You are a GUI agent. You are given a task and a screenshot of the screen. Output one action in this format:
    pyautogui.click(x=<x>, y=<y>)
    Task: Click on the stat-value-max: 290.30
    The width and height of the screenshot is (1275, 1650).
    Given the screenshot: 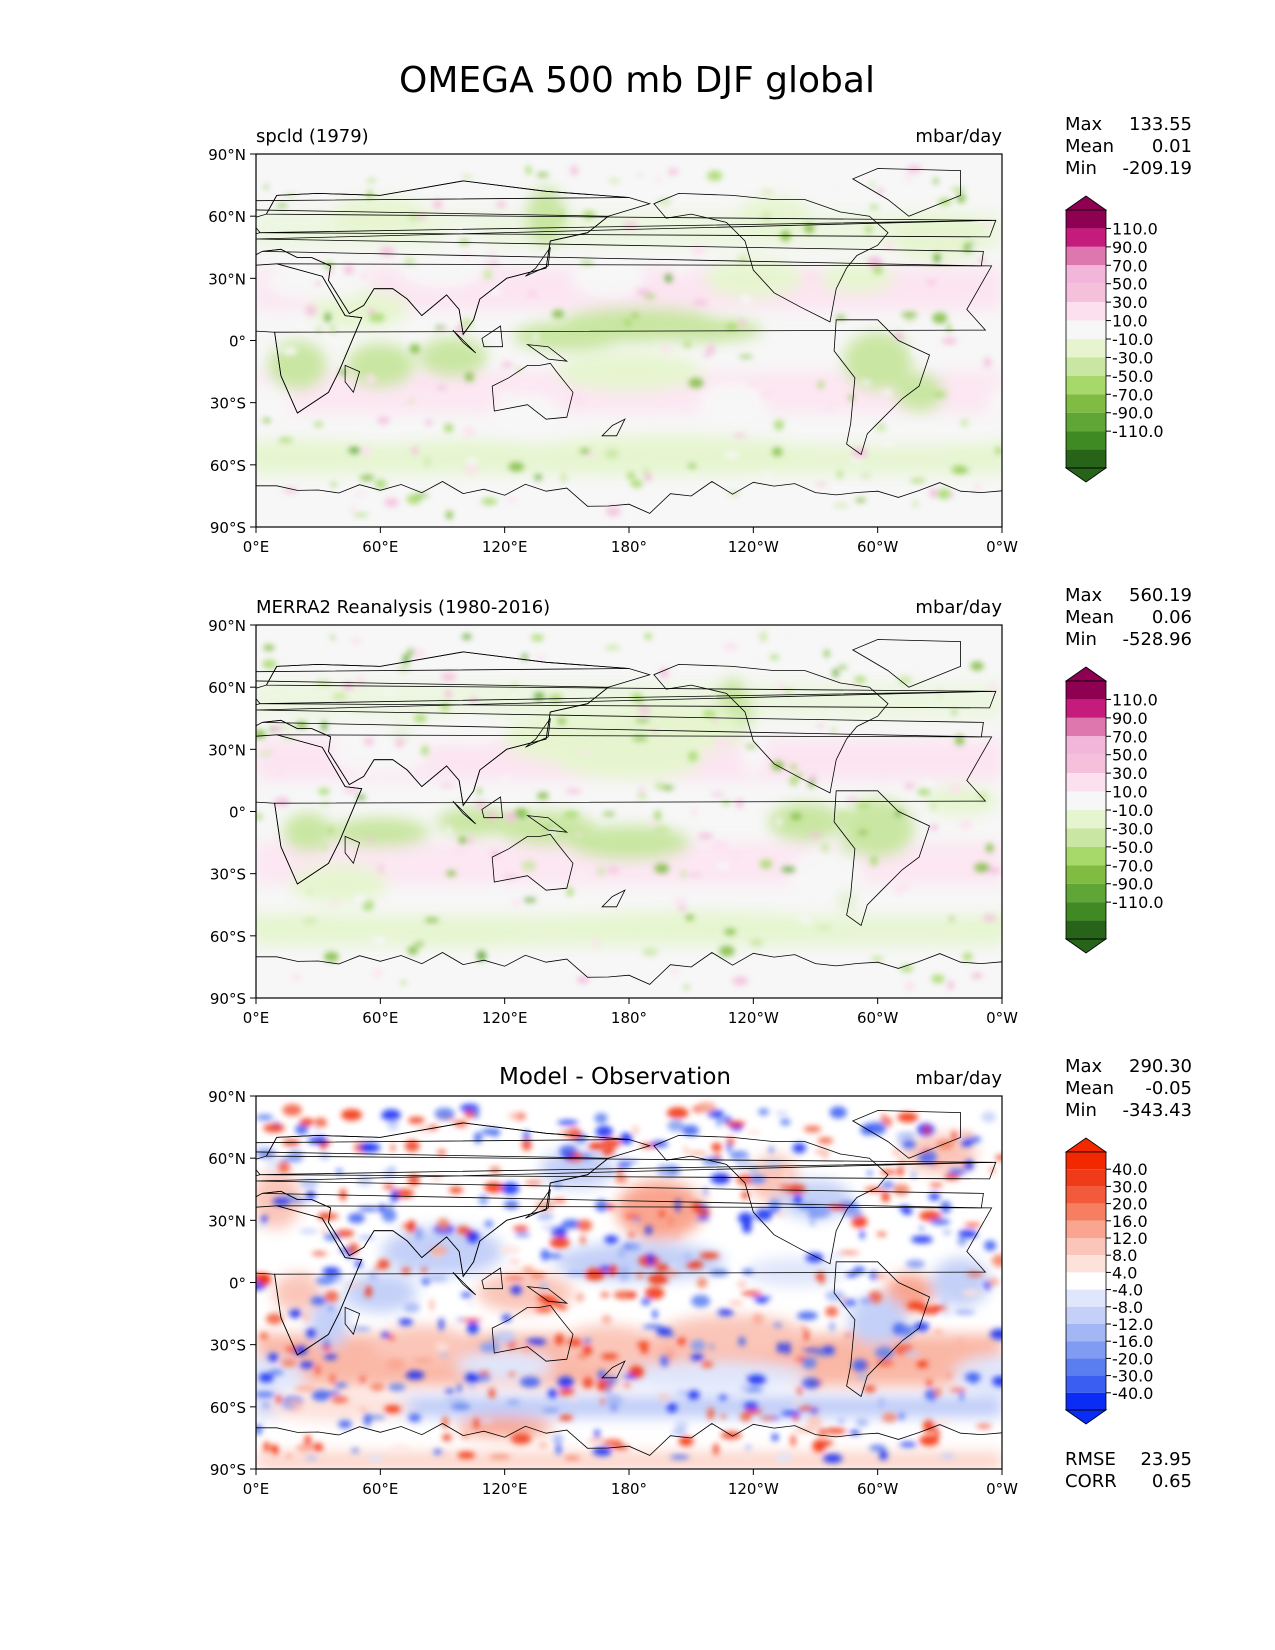 What is the action you would take?
    pyautogui.click(x=1160, y=1066)
    